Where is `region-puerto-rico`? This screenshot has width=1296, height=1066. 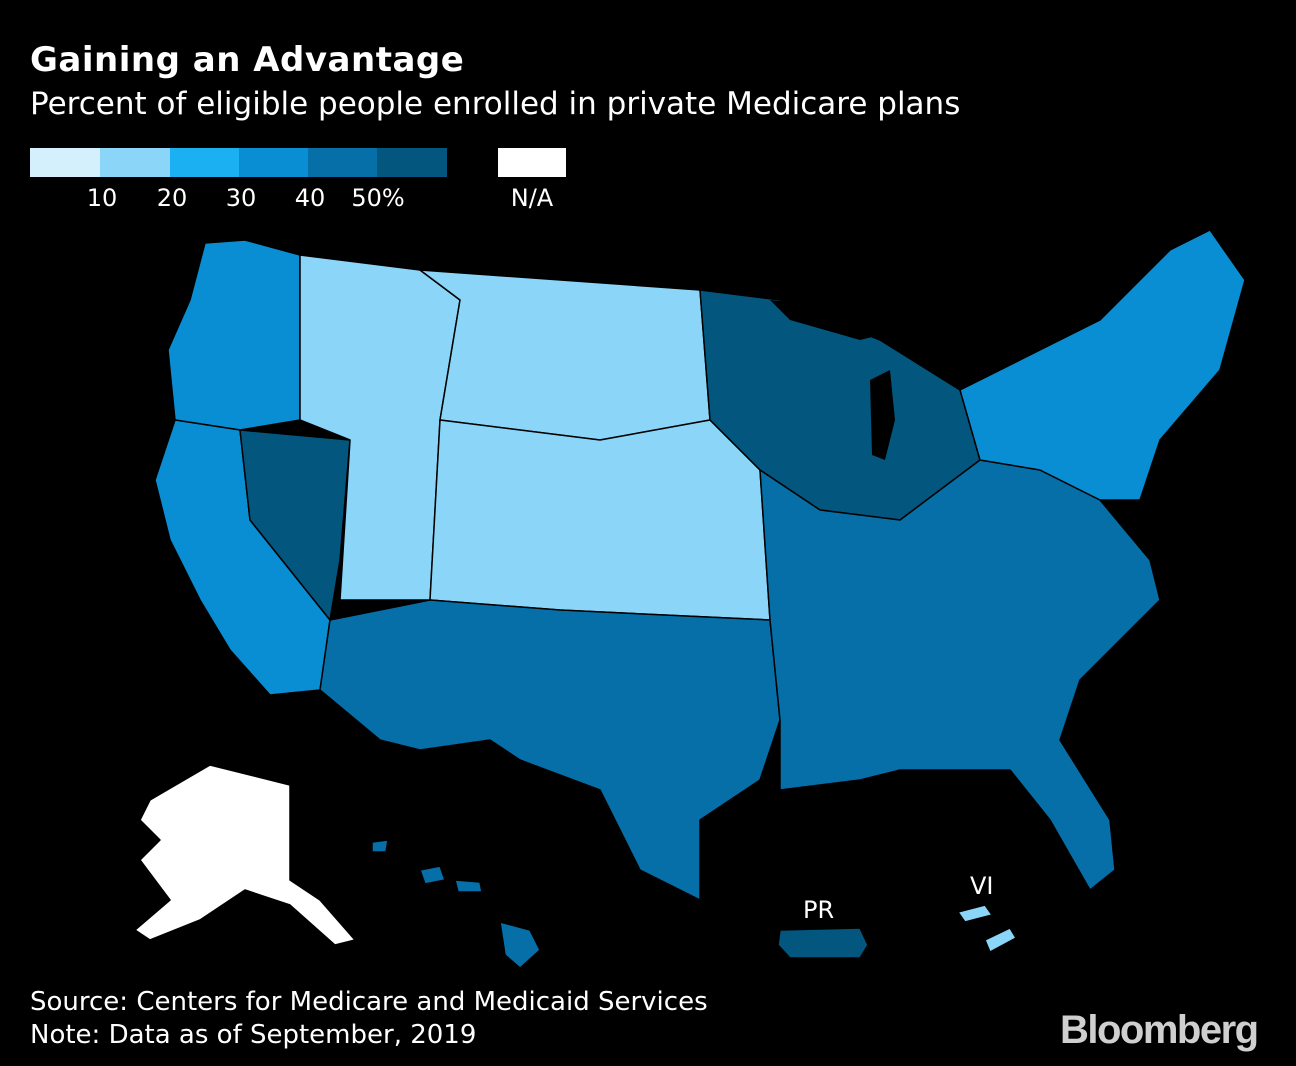
region-puerto-rico is located at coordinates (823, 943).